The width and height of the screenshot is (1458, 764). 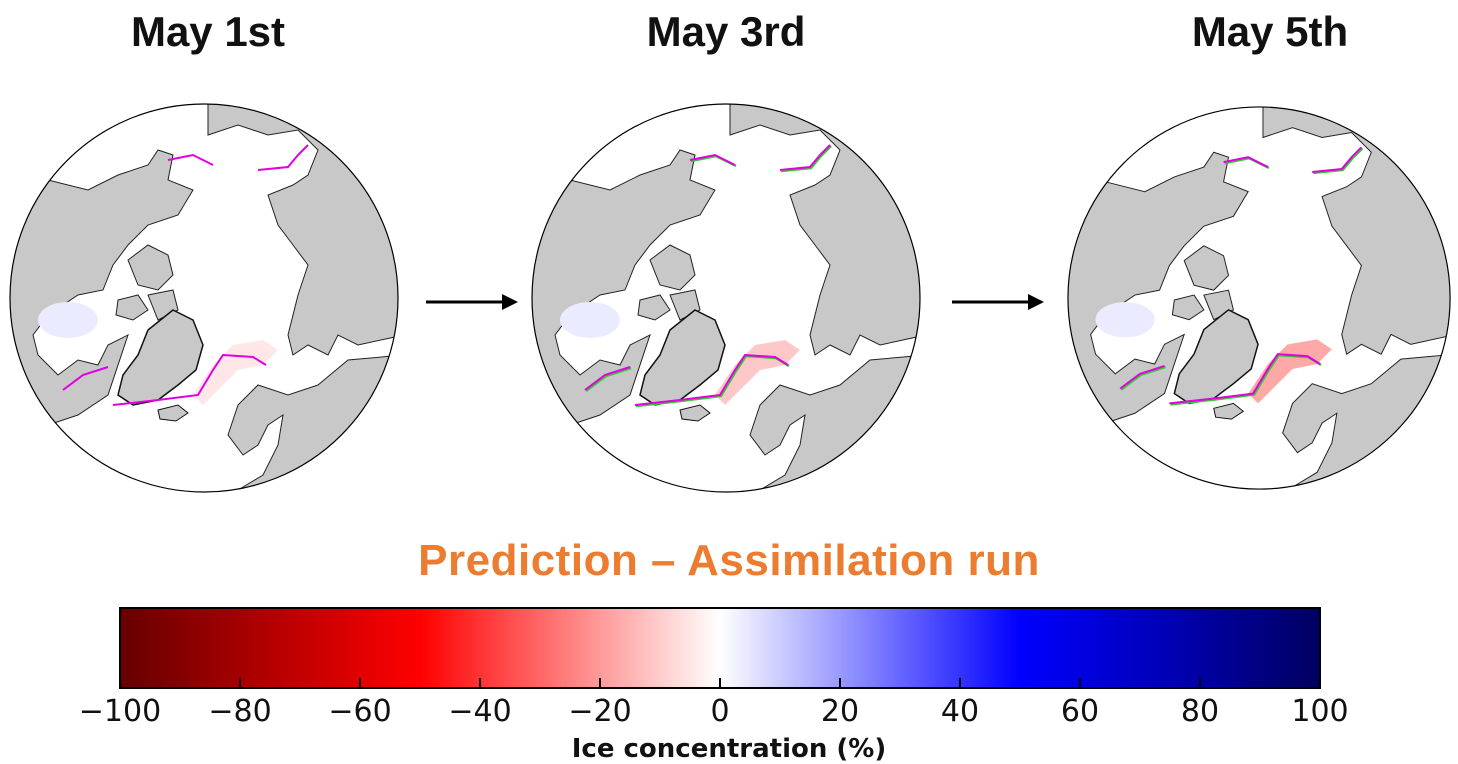 What do you see at coordinates (1320, 711) in the screenshot?
I see `colorbar-tick-label: 100` at bounding box center [1320, 711].